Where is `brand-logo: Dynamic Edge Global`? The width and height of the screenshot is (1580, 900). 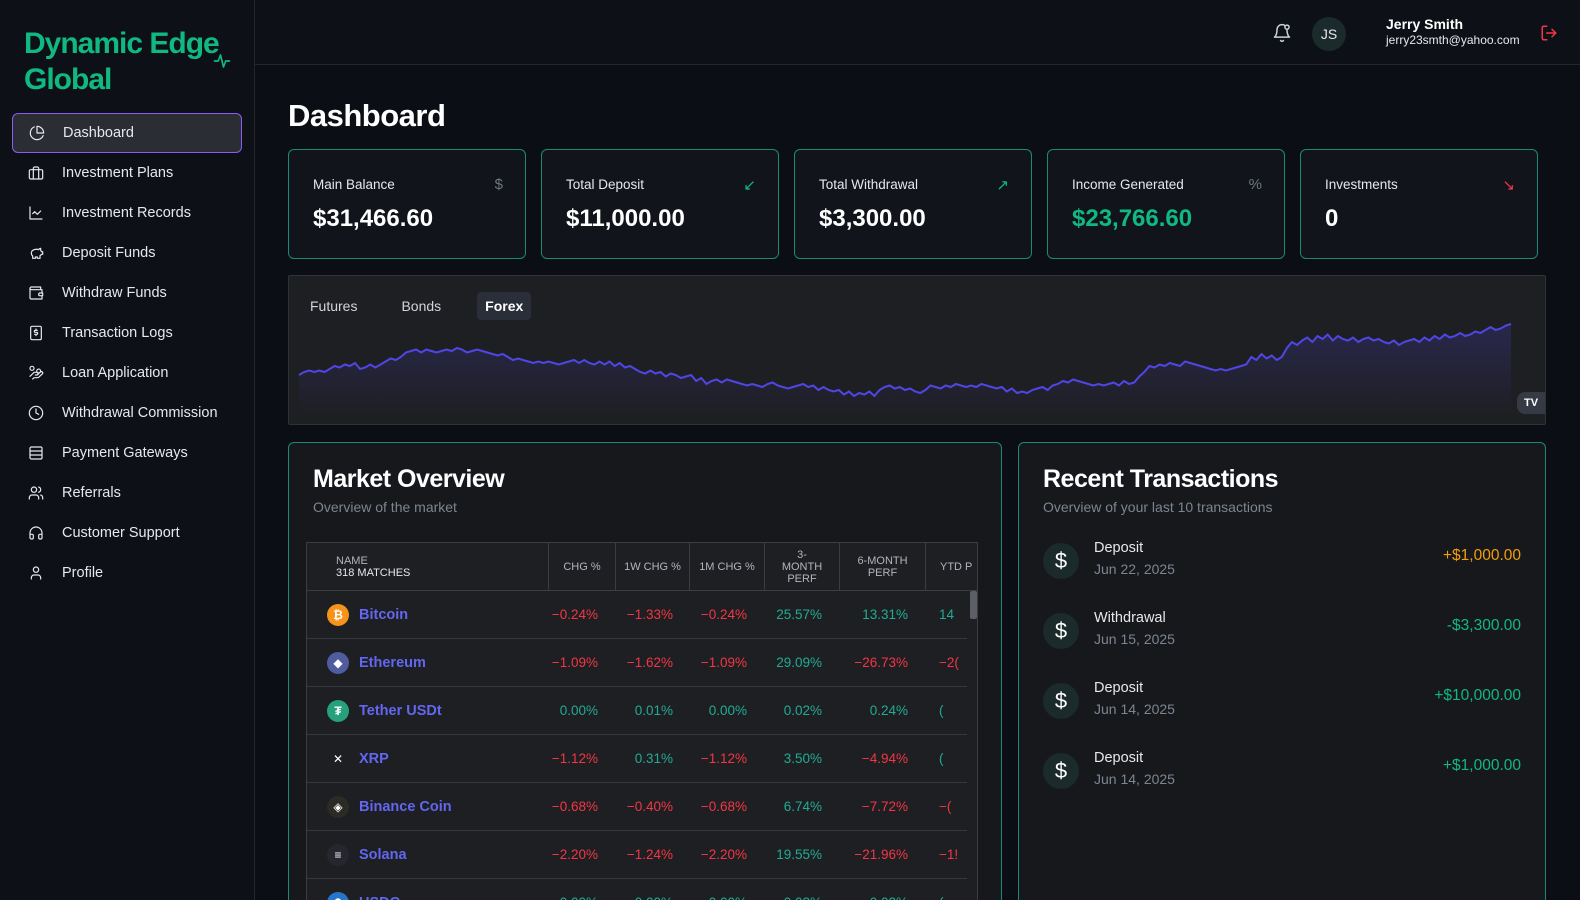 brand-logo: Dynamic Edge Global is located at coordinates (122, 61).